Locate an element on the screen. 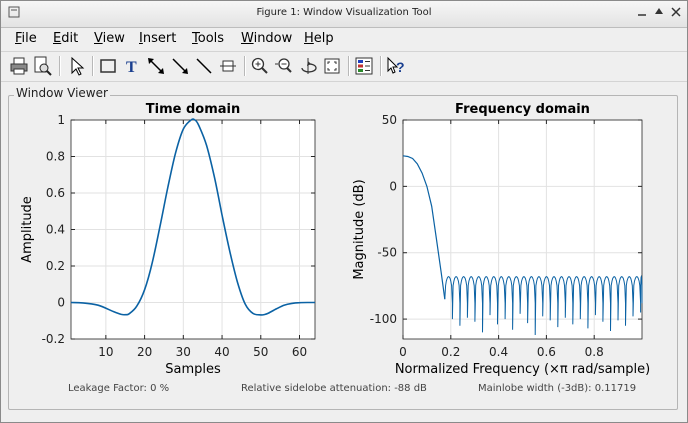  insert-rectangle-button is located at coordinates (108, 66).